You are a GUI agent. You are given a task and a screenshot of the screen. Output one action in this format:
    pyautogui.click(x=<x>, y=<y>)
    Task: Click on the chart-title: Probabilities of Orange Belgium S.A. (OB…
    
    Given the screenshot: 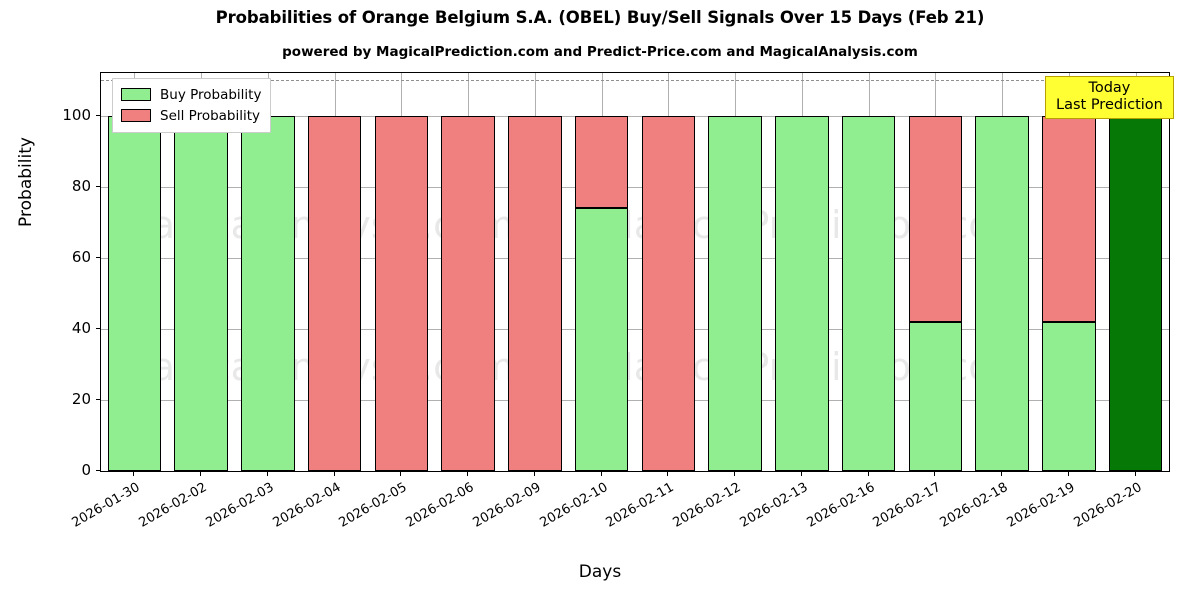 What is the action you would take?
    pyautogui.click(x=600, y=17)
    